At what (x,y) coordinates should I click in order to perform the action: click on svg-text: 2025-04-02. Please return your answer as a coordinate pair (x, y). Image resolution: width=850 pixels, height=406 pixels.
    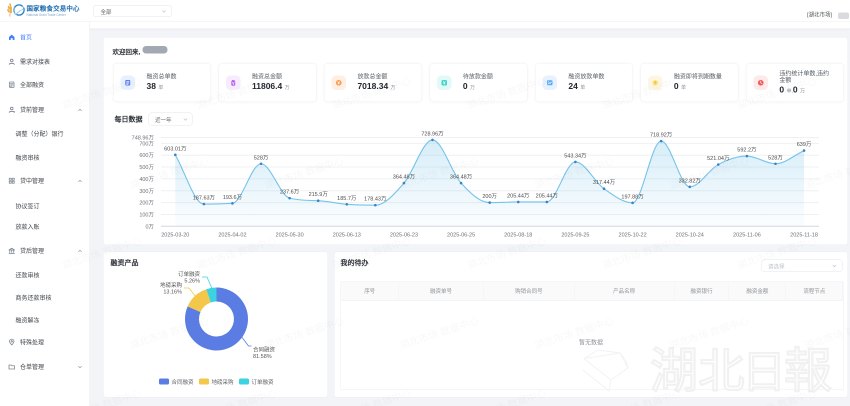
    Looking at the image, I should click on (232, 235).